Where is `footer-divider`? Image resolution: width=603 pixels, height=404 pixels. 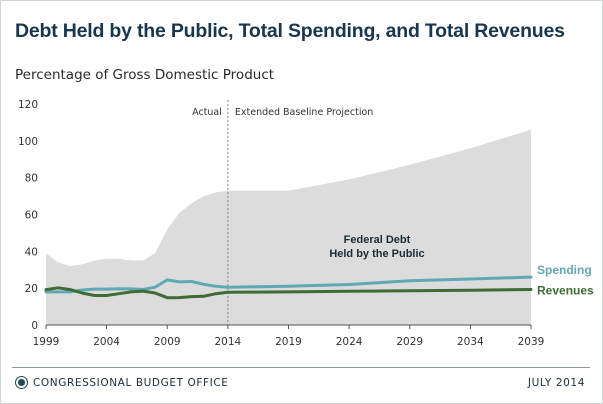 footer-divider is located at coordinates (301, 367).